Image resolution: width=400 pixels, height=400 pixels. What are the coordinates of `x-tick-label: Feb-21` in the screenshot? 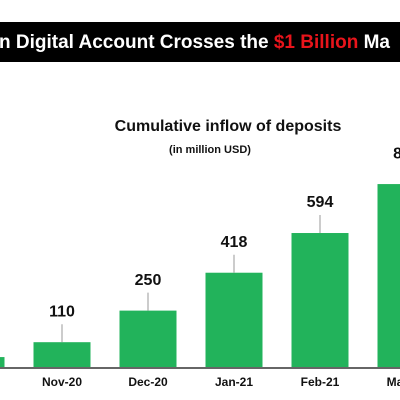 It's located at (320, 382).